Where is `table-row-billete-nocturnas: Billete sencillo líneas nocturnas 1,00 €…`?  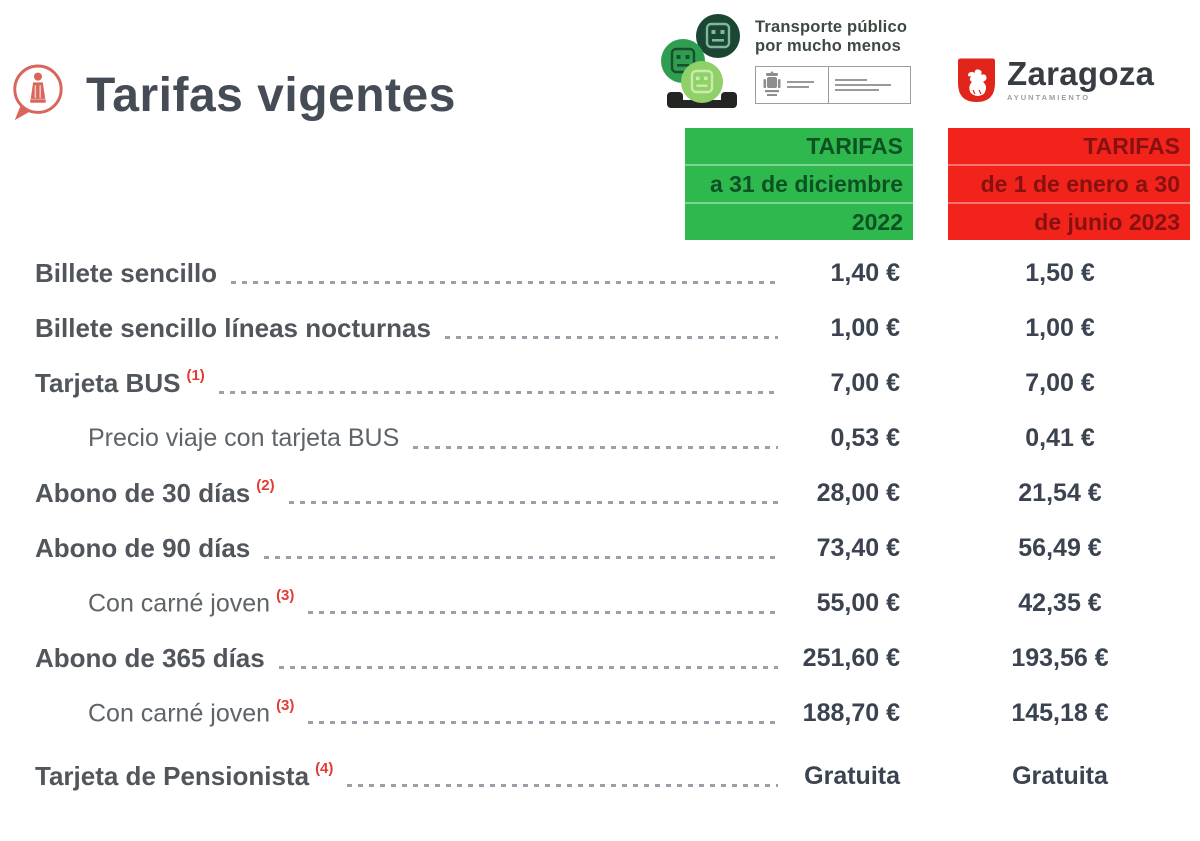
table-row-billete-nocturnas: Billete sencillo líneas nocturnas 1,00 €… is located at coordinates (600, 328).